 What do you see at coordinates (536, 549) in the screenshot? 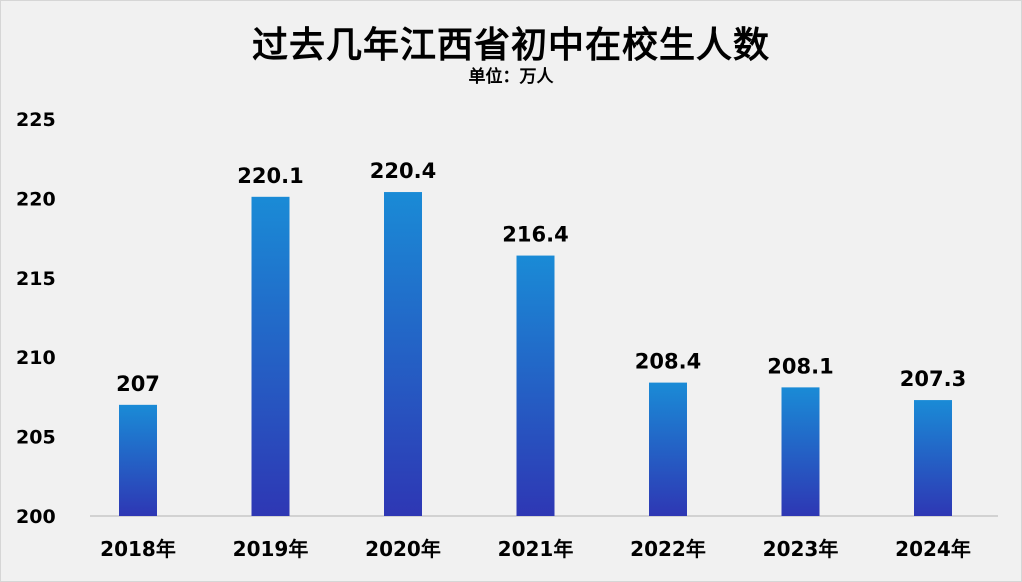
I see `x-tick-label: 2021年` at bounding box center [536, 549].